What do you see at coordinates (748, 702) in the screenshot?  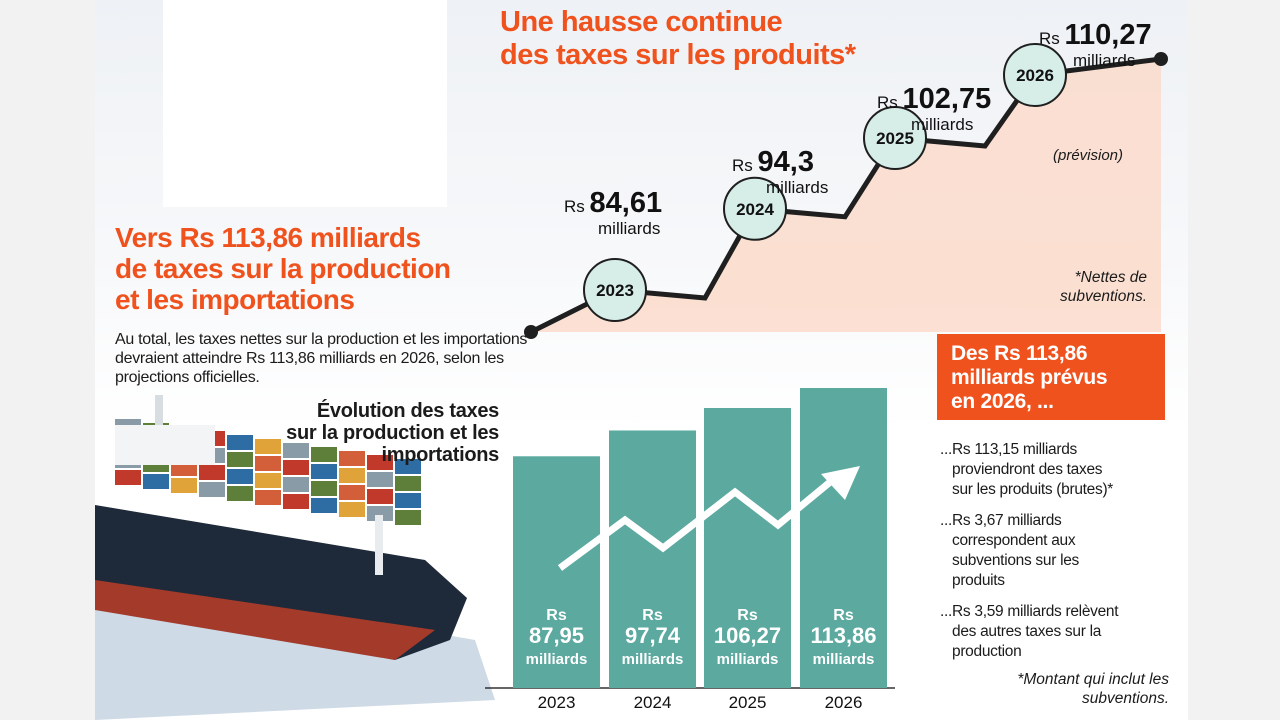 I see `bar-category-label: 2025` at bounding box center [748, 702].